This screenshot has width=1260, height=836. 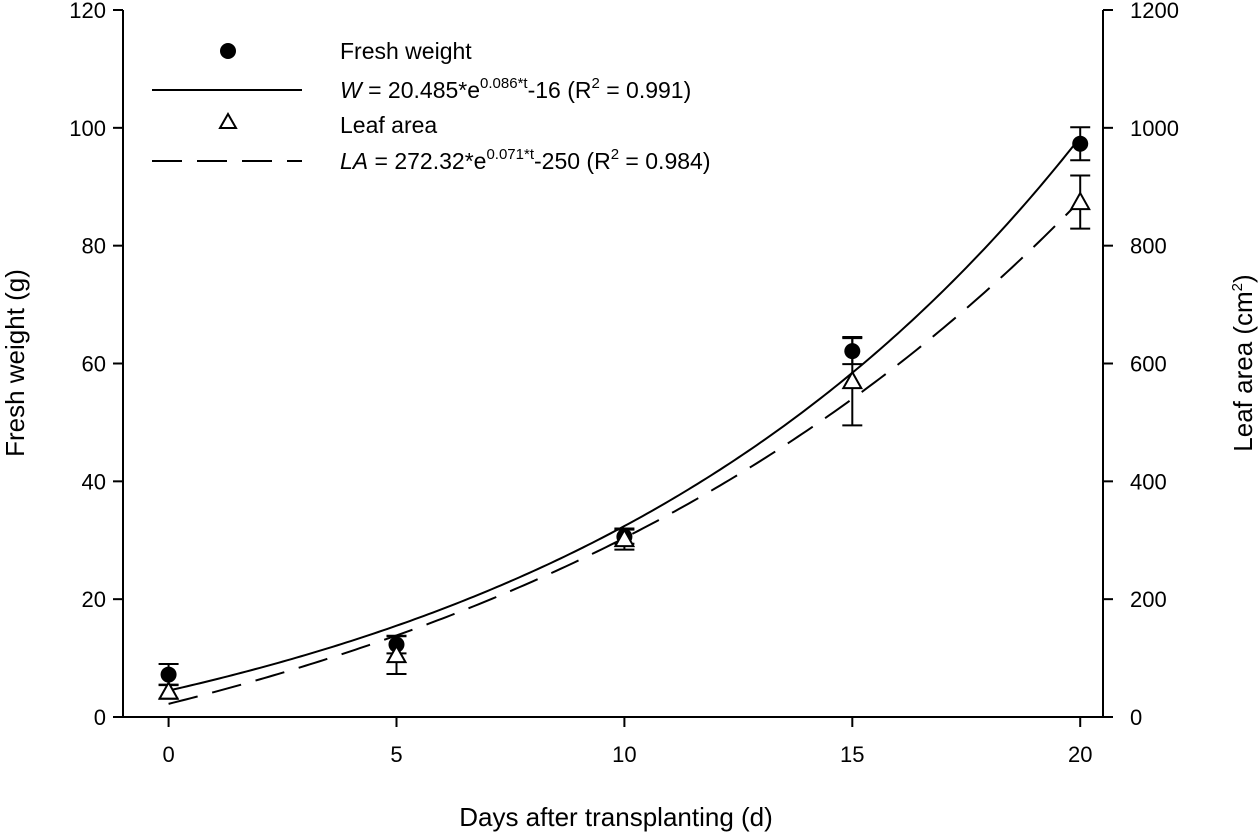 I want to click on y-tick-label-120: 120, so click(x=87, y=11).